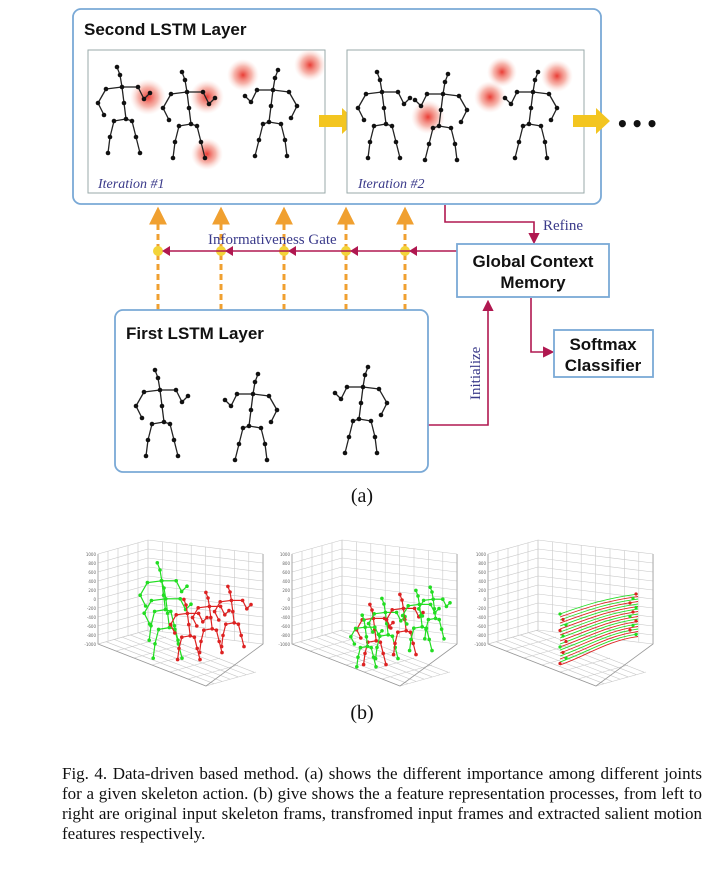 This screenshot has height=892, width=723. I want to click on iteration-1-panel: Iteration #1, so click(206, 121).